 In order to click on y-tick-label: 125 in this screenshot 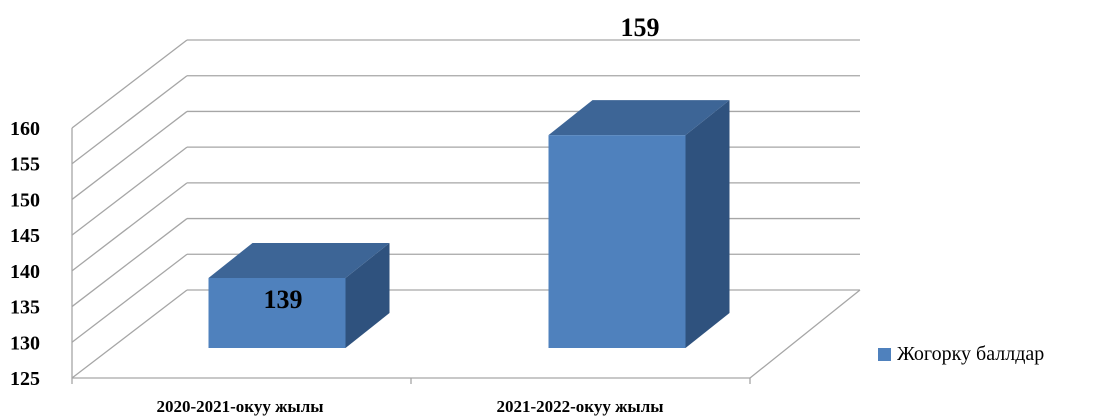, I will do `click(25, 379)`.